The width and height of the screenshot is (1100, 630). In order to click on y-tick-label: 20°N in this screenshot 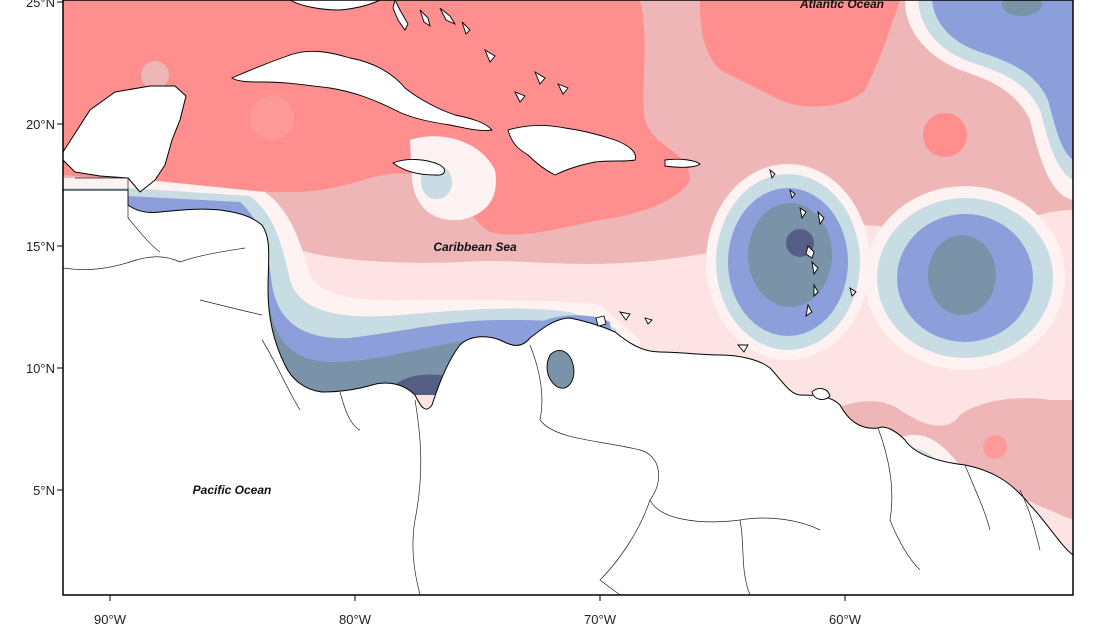, I will do `click(40, 124)`.